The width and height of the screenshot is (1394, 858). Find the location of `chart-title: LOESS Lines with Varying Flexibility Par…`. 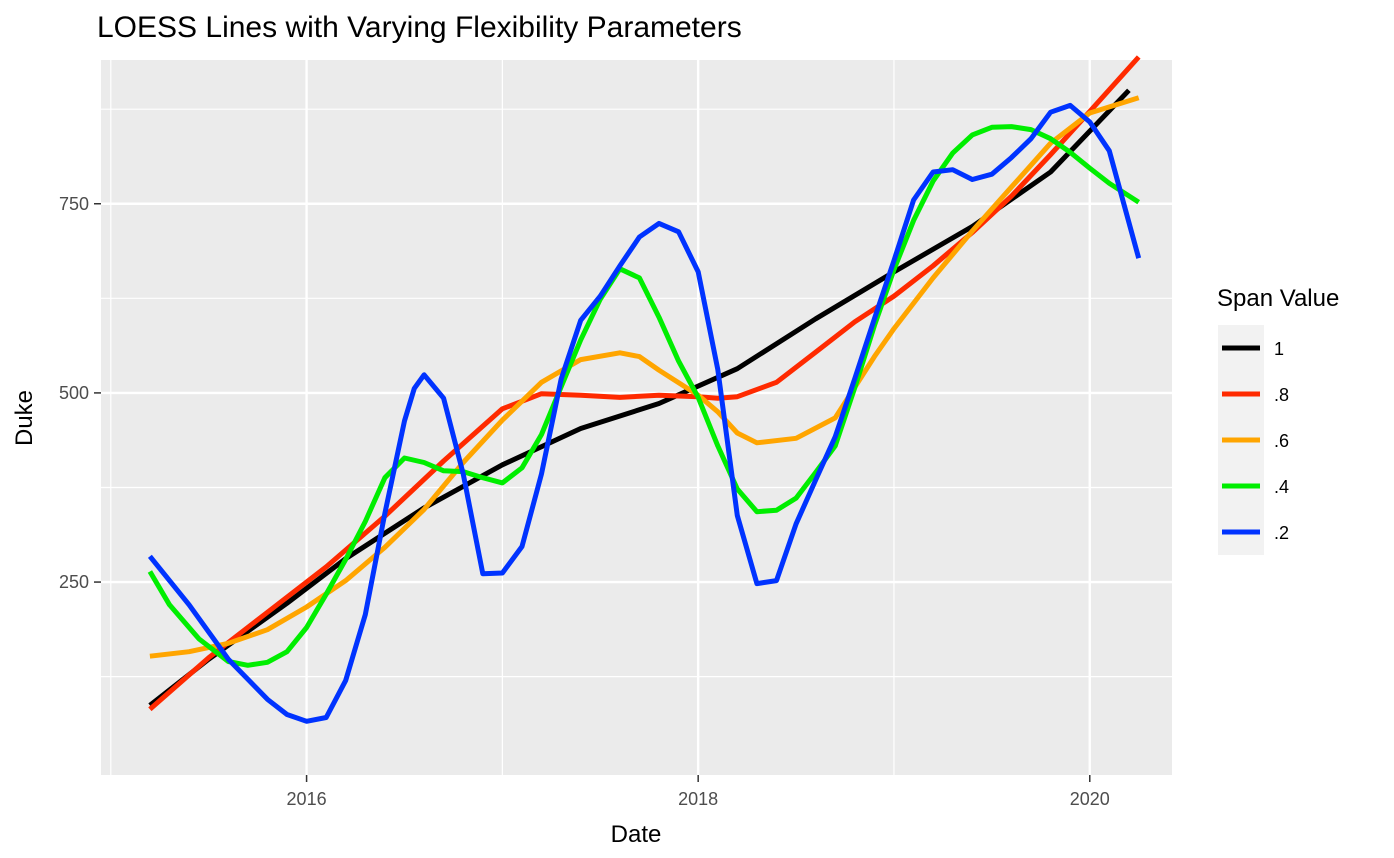

chart-title: LOESS Lines with Varying Flexibility Par… is located at coordinates (419, 27).